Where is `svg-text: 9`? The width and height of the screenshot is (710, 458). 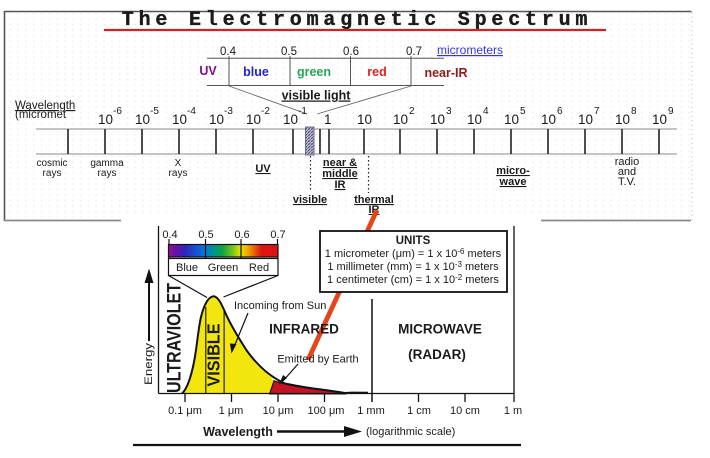 svg-text: 9 is located at coordinates (671, 111).